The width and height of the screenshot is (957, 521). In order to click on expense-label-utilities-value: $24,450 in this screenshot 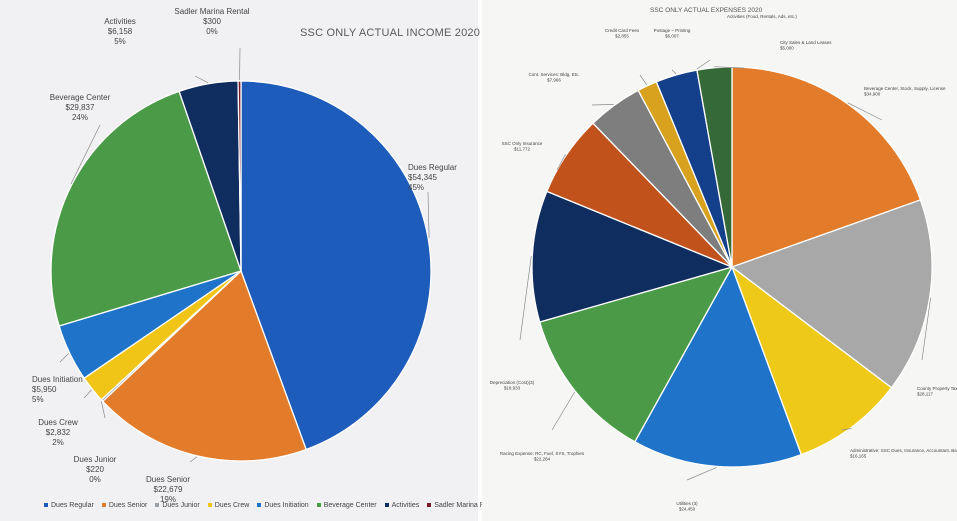, I will do `click(687, 509)`.